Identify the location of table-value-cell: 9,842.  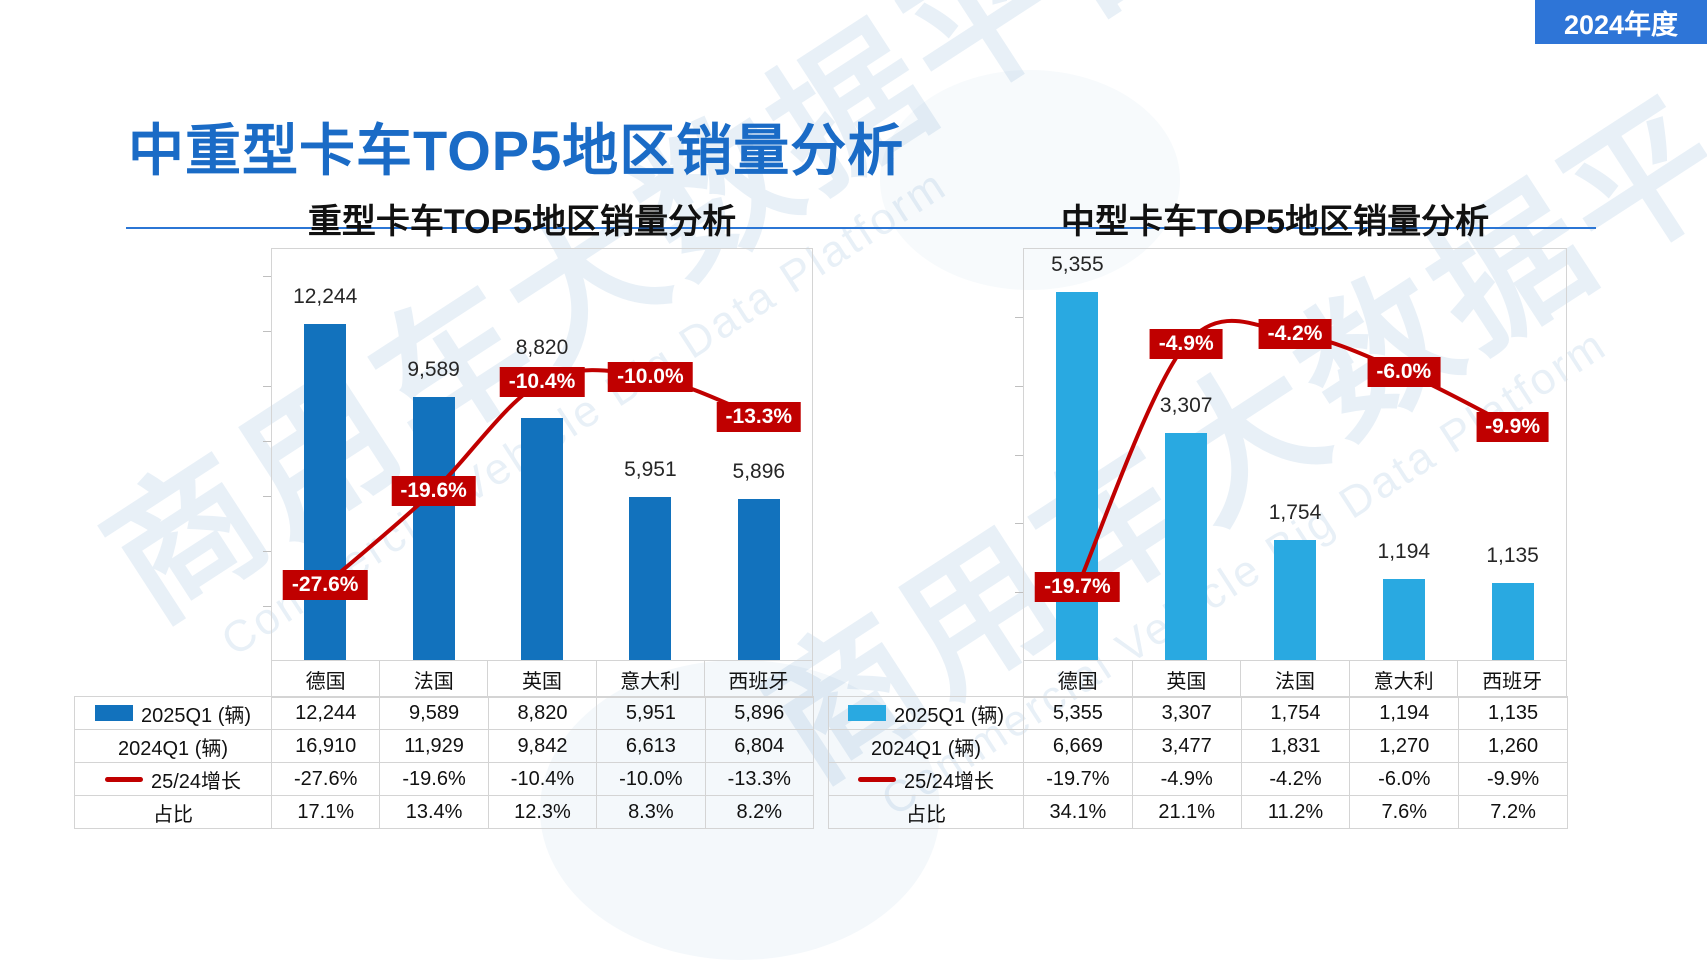
(542, 746).